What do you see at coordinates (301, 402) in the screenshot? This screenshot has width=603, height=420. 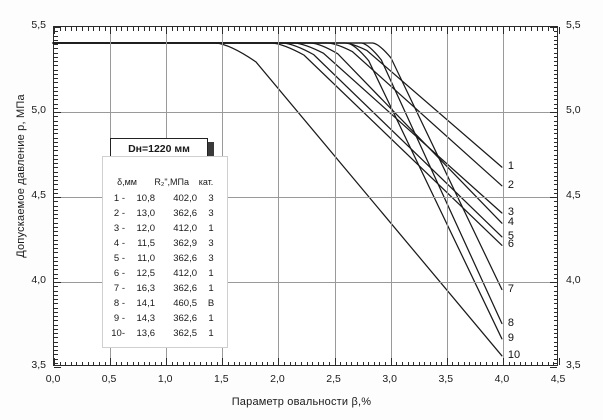 I see `x-axis-title: Параметр овальности β,%` at bounding box center [301, 402].